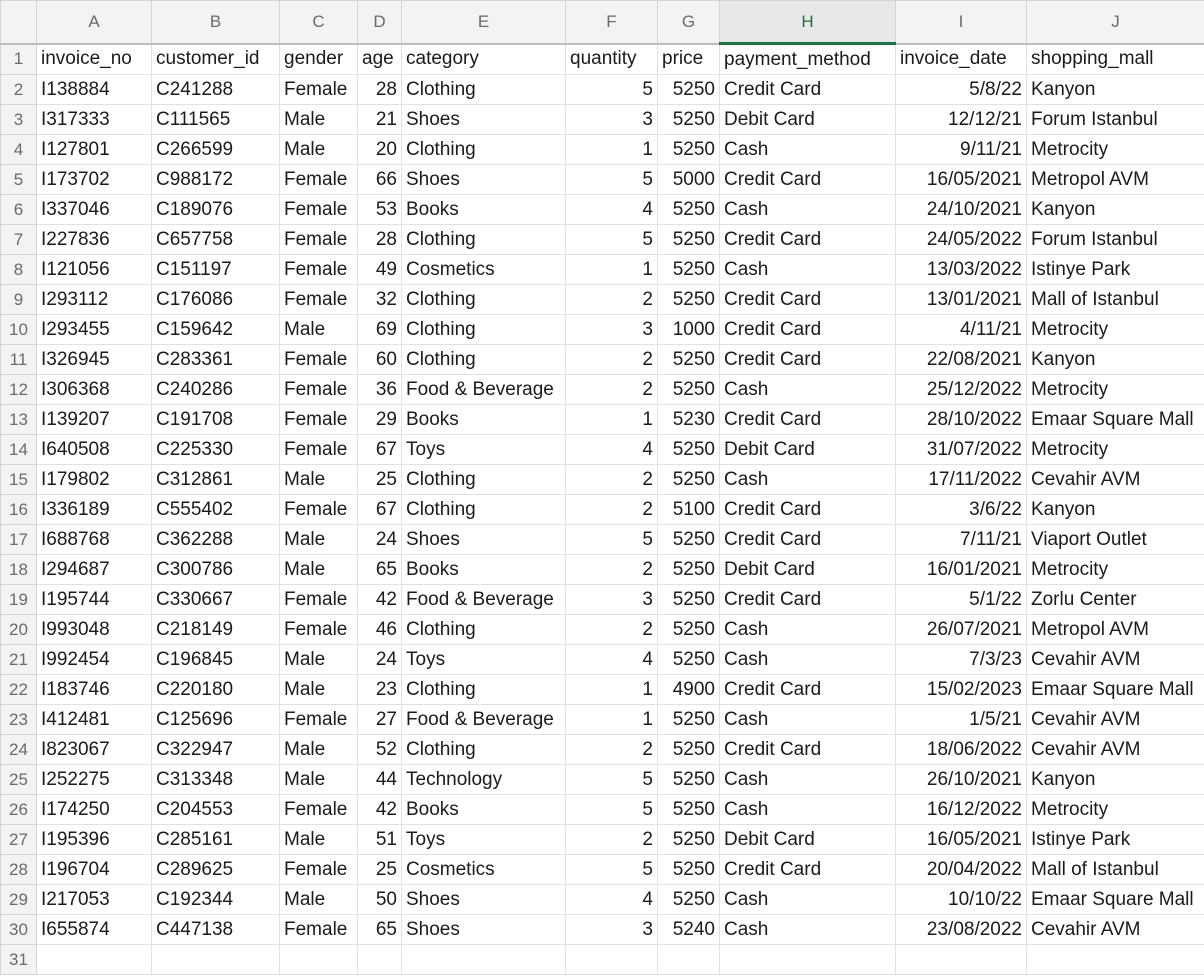 Image resolution: width=1204 pixels, height=976 pixels. What do you see at coordinates (1115, 239) in the screenshot?
I see `cell-j7: Forum Istanbul` at bounding box center [1115, 239].